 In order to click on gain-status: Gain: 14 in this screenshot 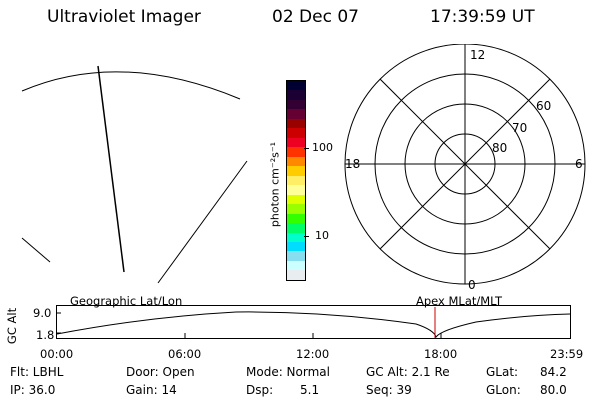, I will do `click(151, 390)`.